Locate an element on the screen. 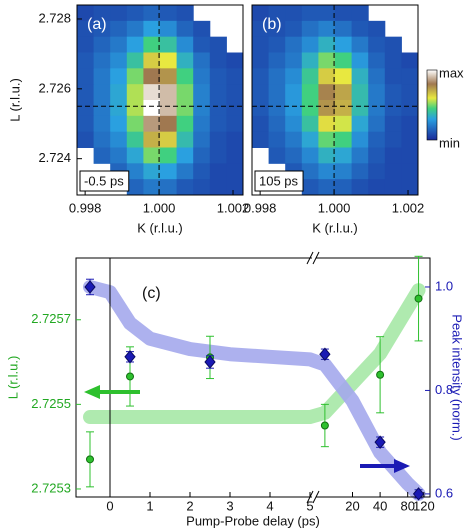  x-tick-label: 4 is located at coordinates (269, 505).